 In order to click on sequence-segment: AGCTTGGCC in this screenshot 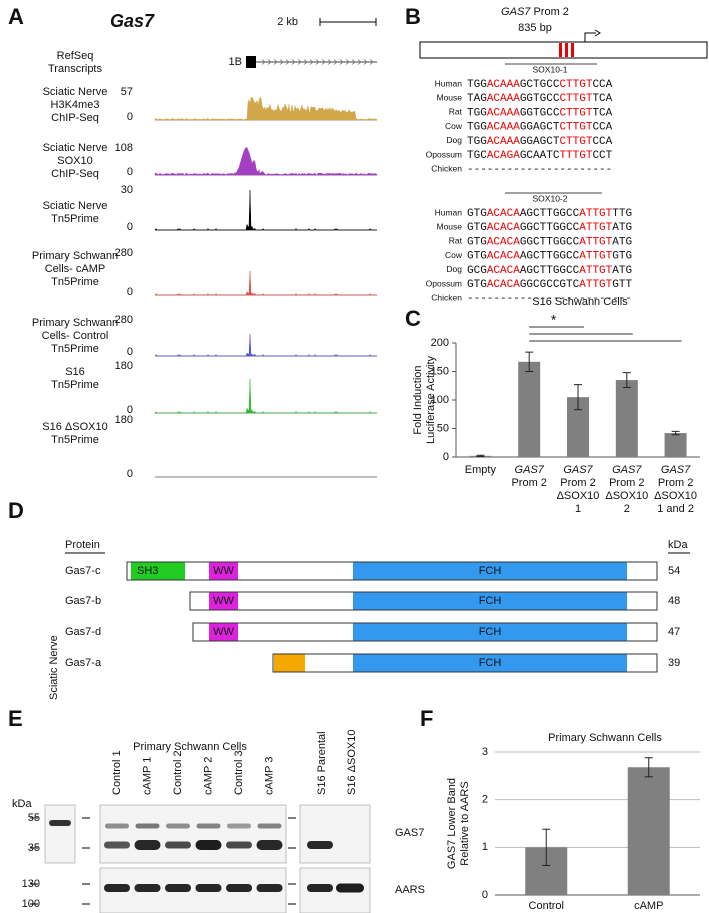, I will do `click(550, 257)`.